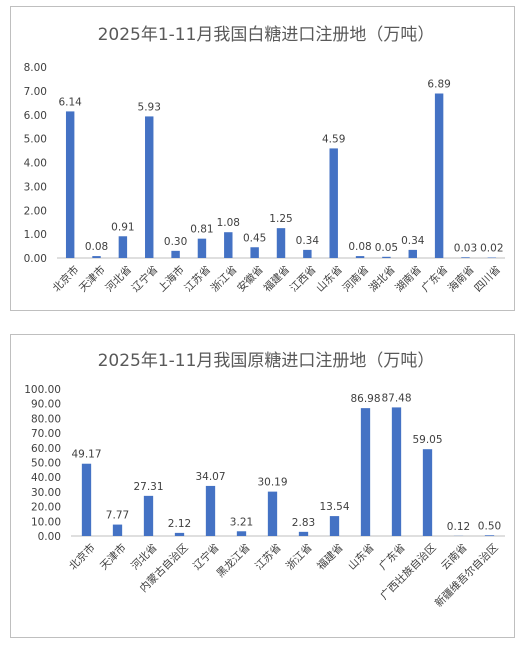 Image resolution: width=527 pixels, height=648 pixels. I want to click on y-tick-label: 6.00, so click(35, 116).